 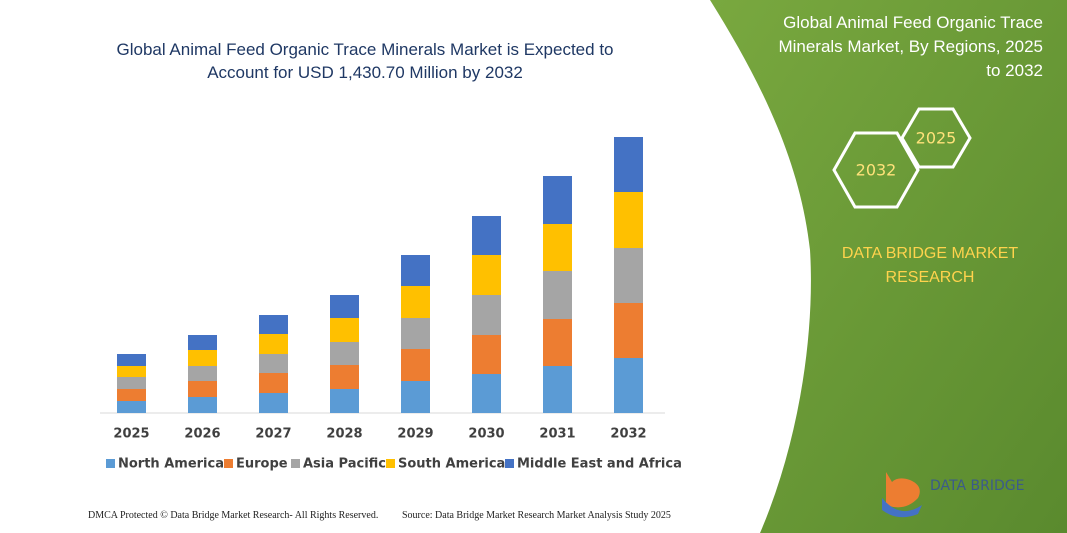 I want to click on x-tick-label: 2029, so click(x=415, y=434).